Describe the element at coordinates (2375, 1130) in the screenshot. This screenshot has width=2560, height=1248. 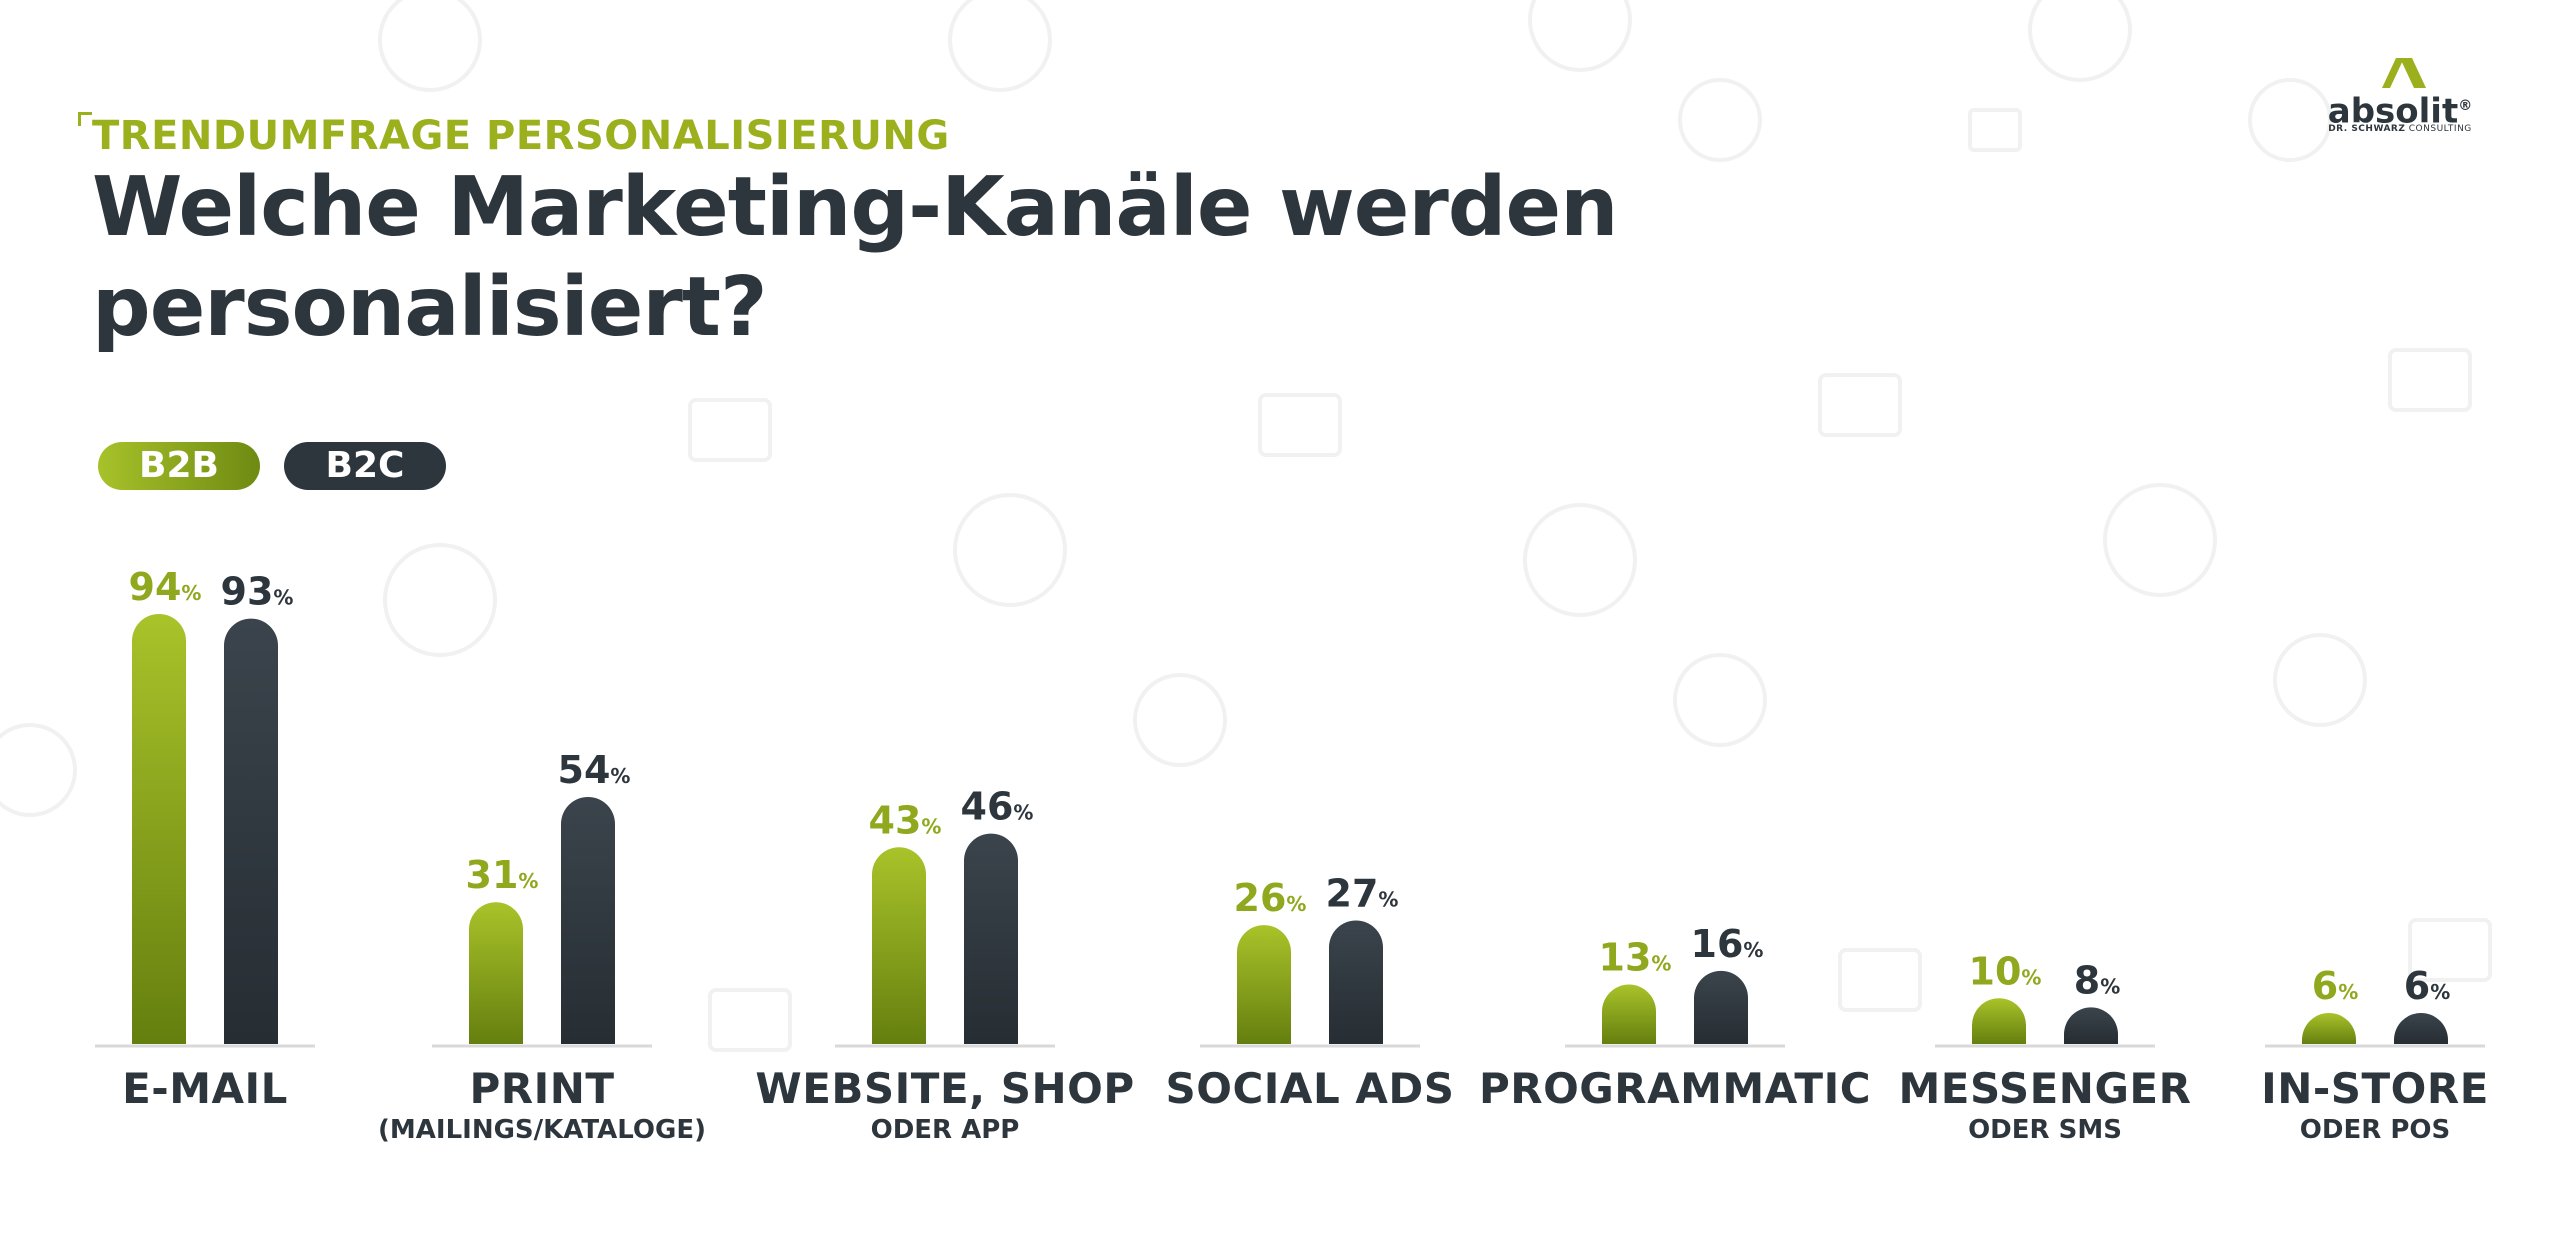
I see `category-subtitle: ODER POS` at that location.